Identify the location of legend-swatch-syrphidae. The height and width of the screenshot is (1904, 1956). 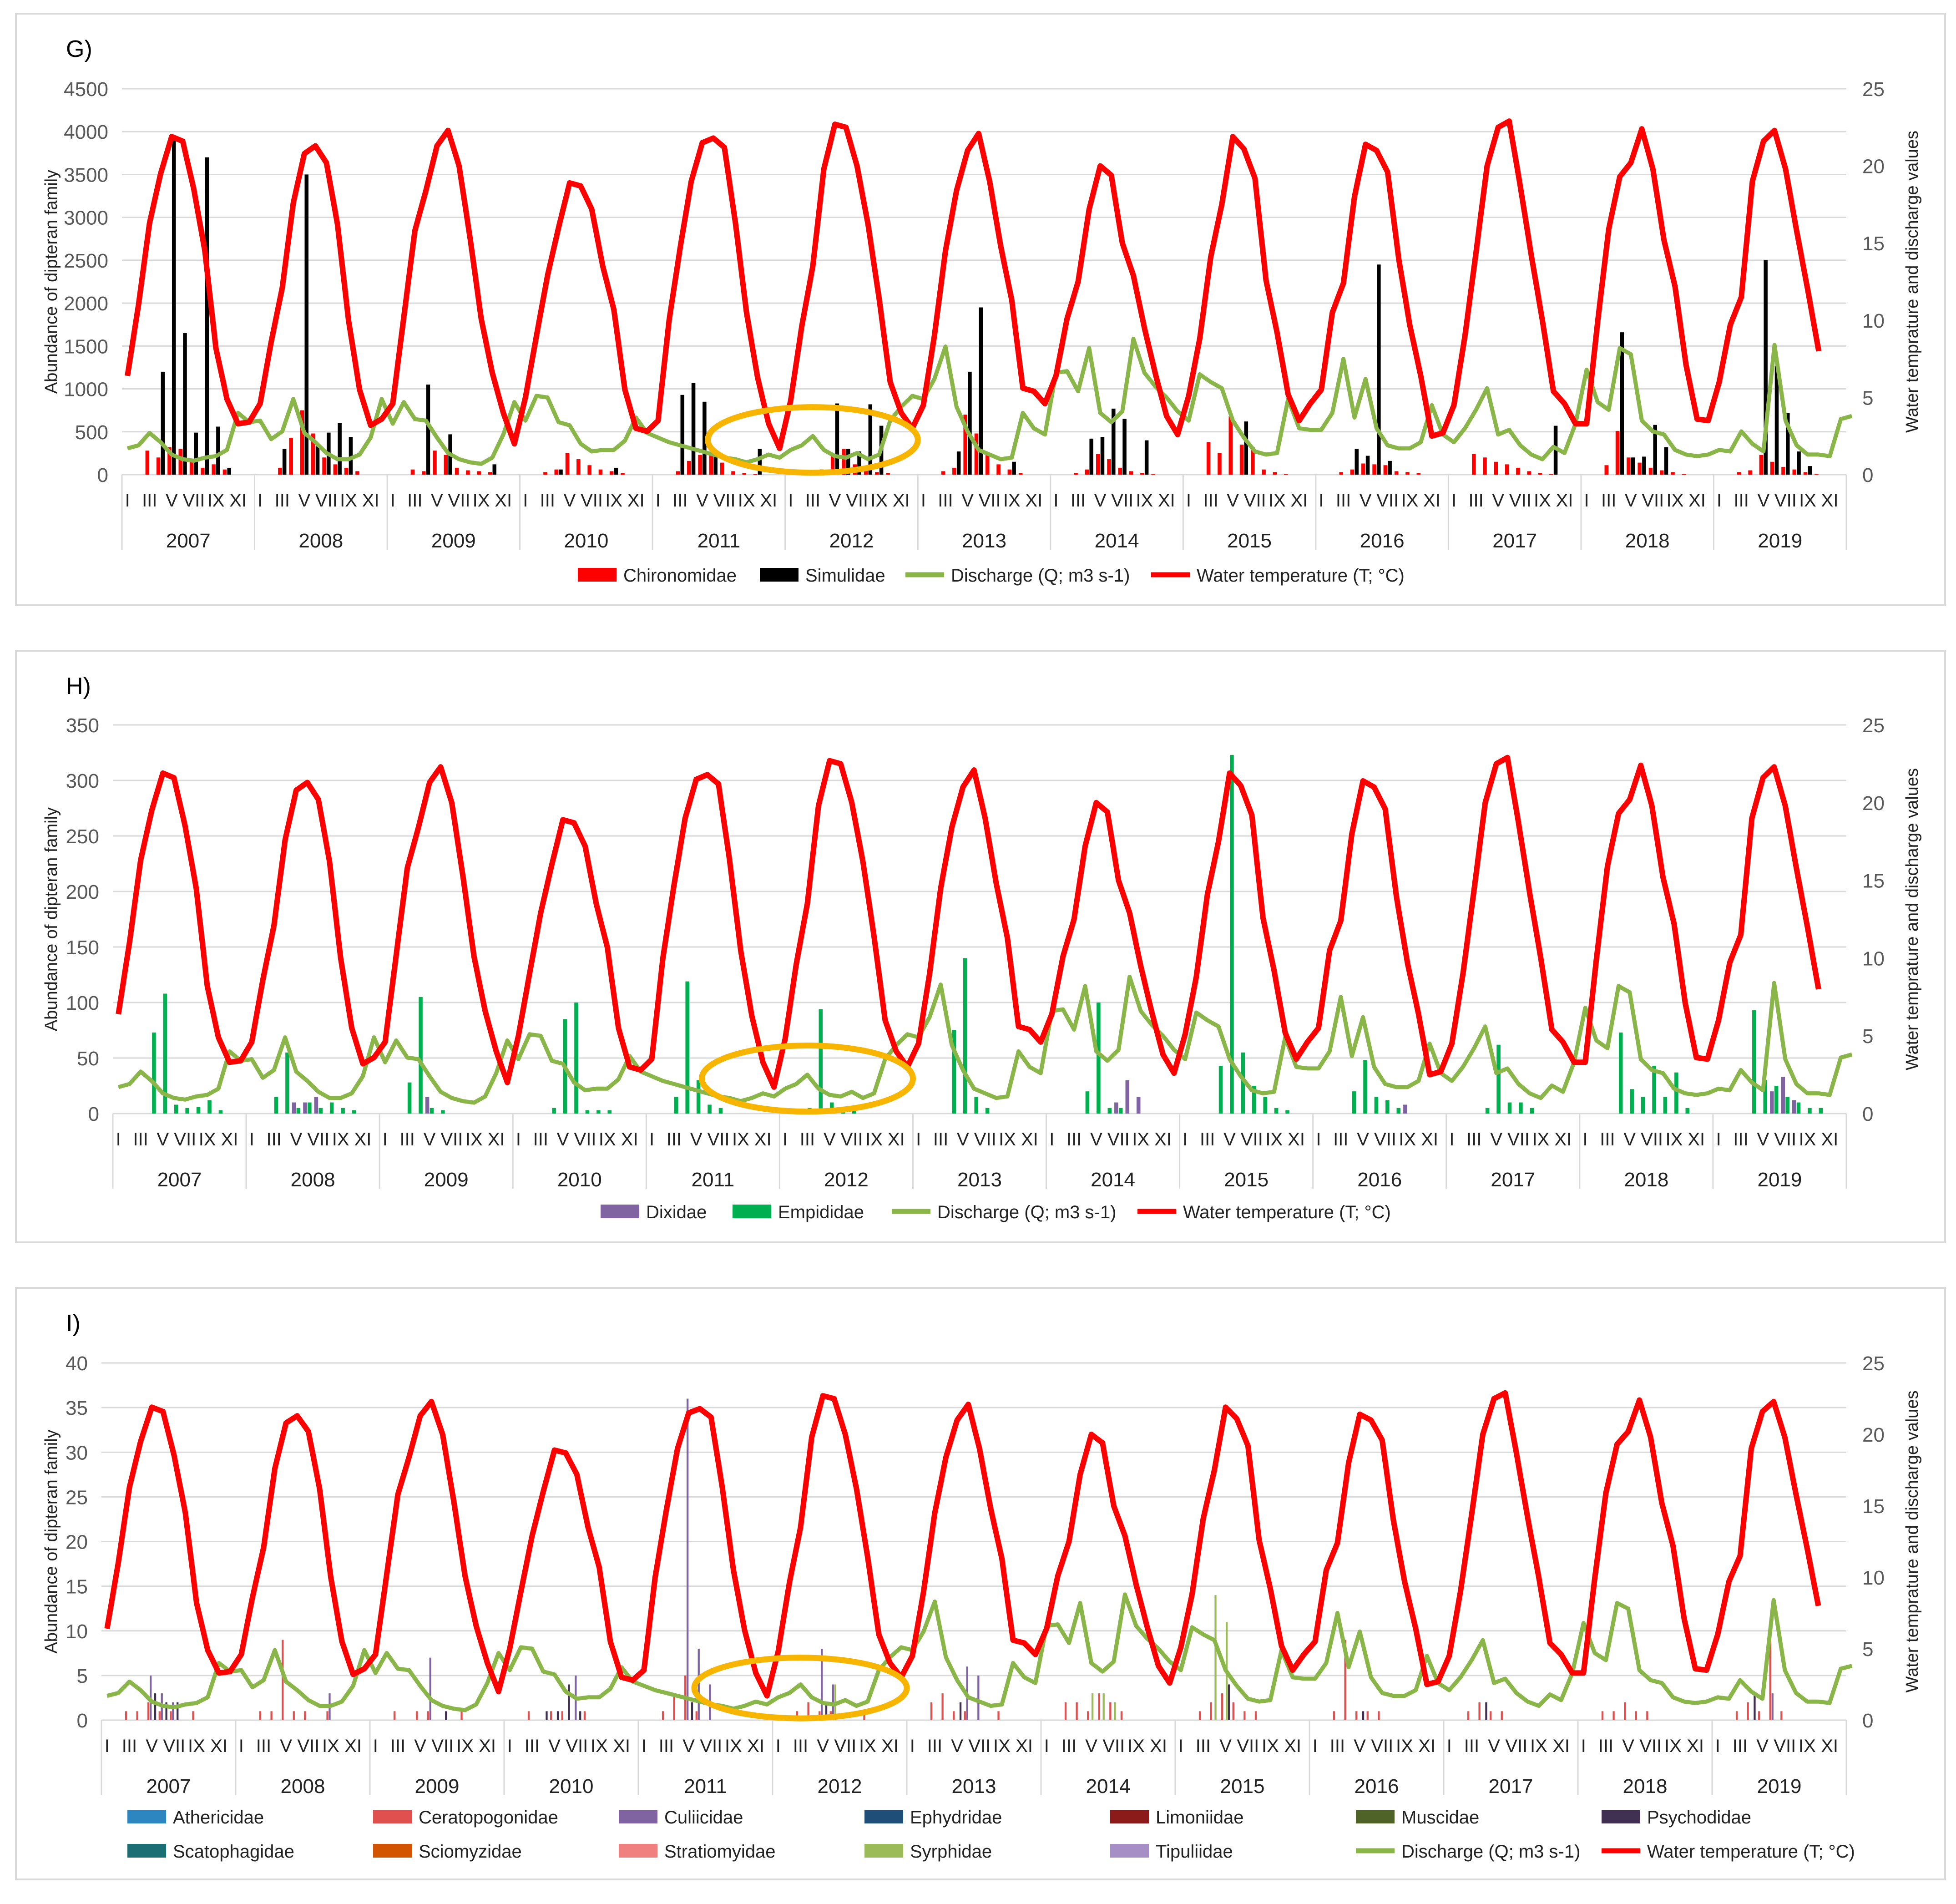
(883, 1851).